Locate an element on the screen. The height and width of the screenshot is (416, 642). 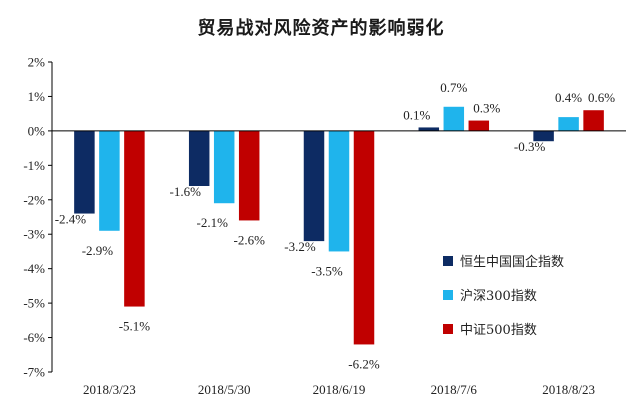
y-tick-label: -5% is located at coordinates (34, 303).